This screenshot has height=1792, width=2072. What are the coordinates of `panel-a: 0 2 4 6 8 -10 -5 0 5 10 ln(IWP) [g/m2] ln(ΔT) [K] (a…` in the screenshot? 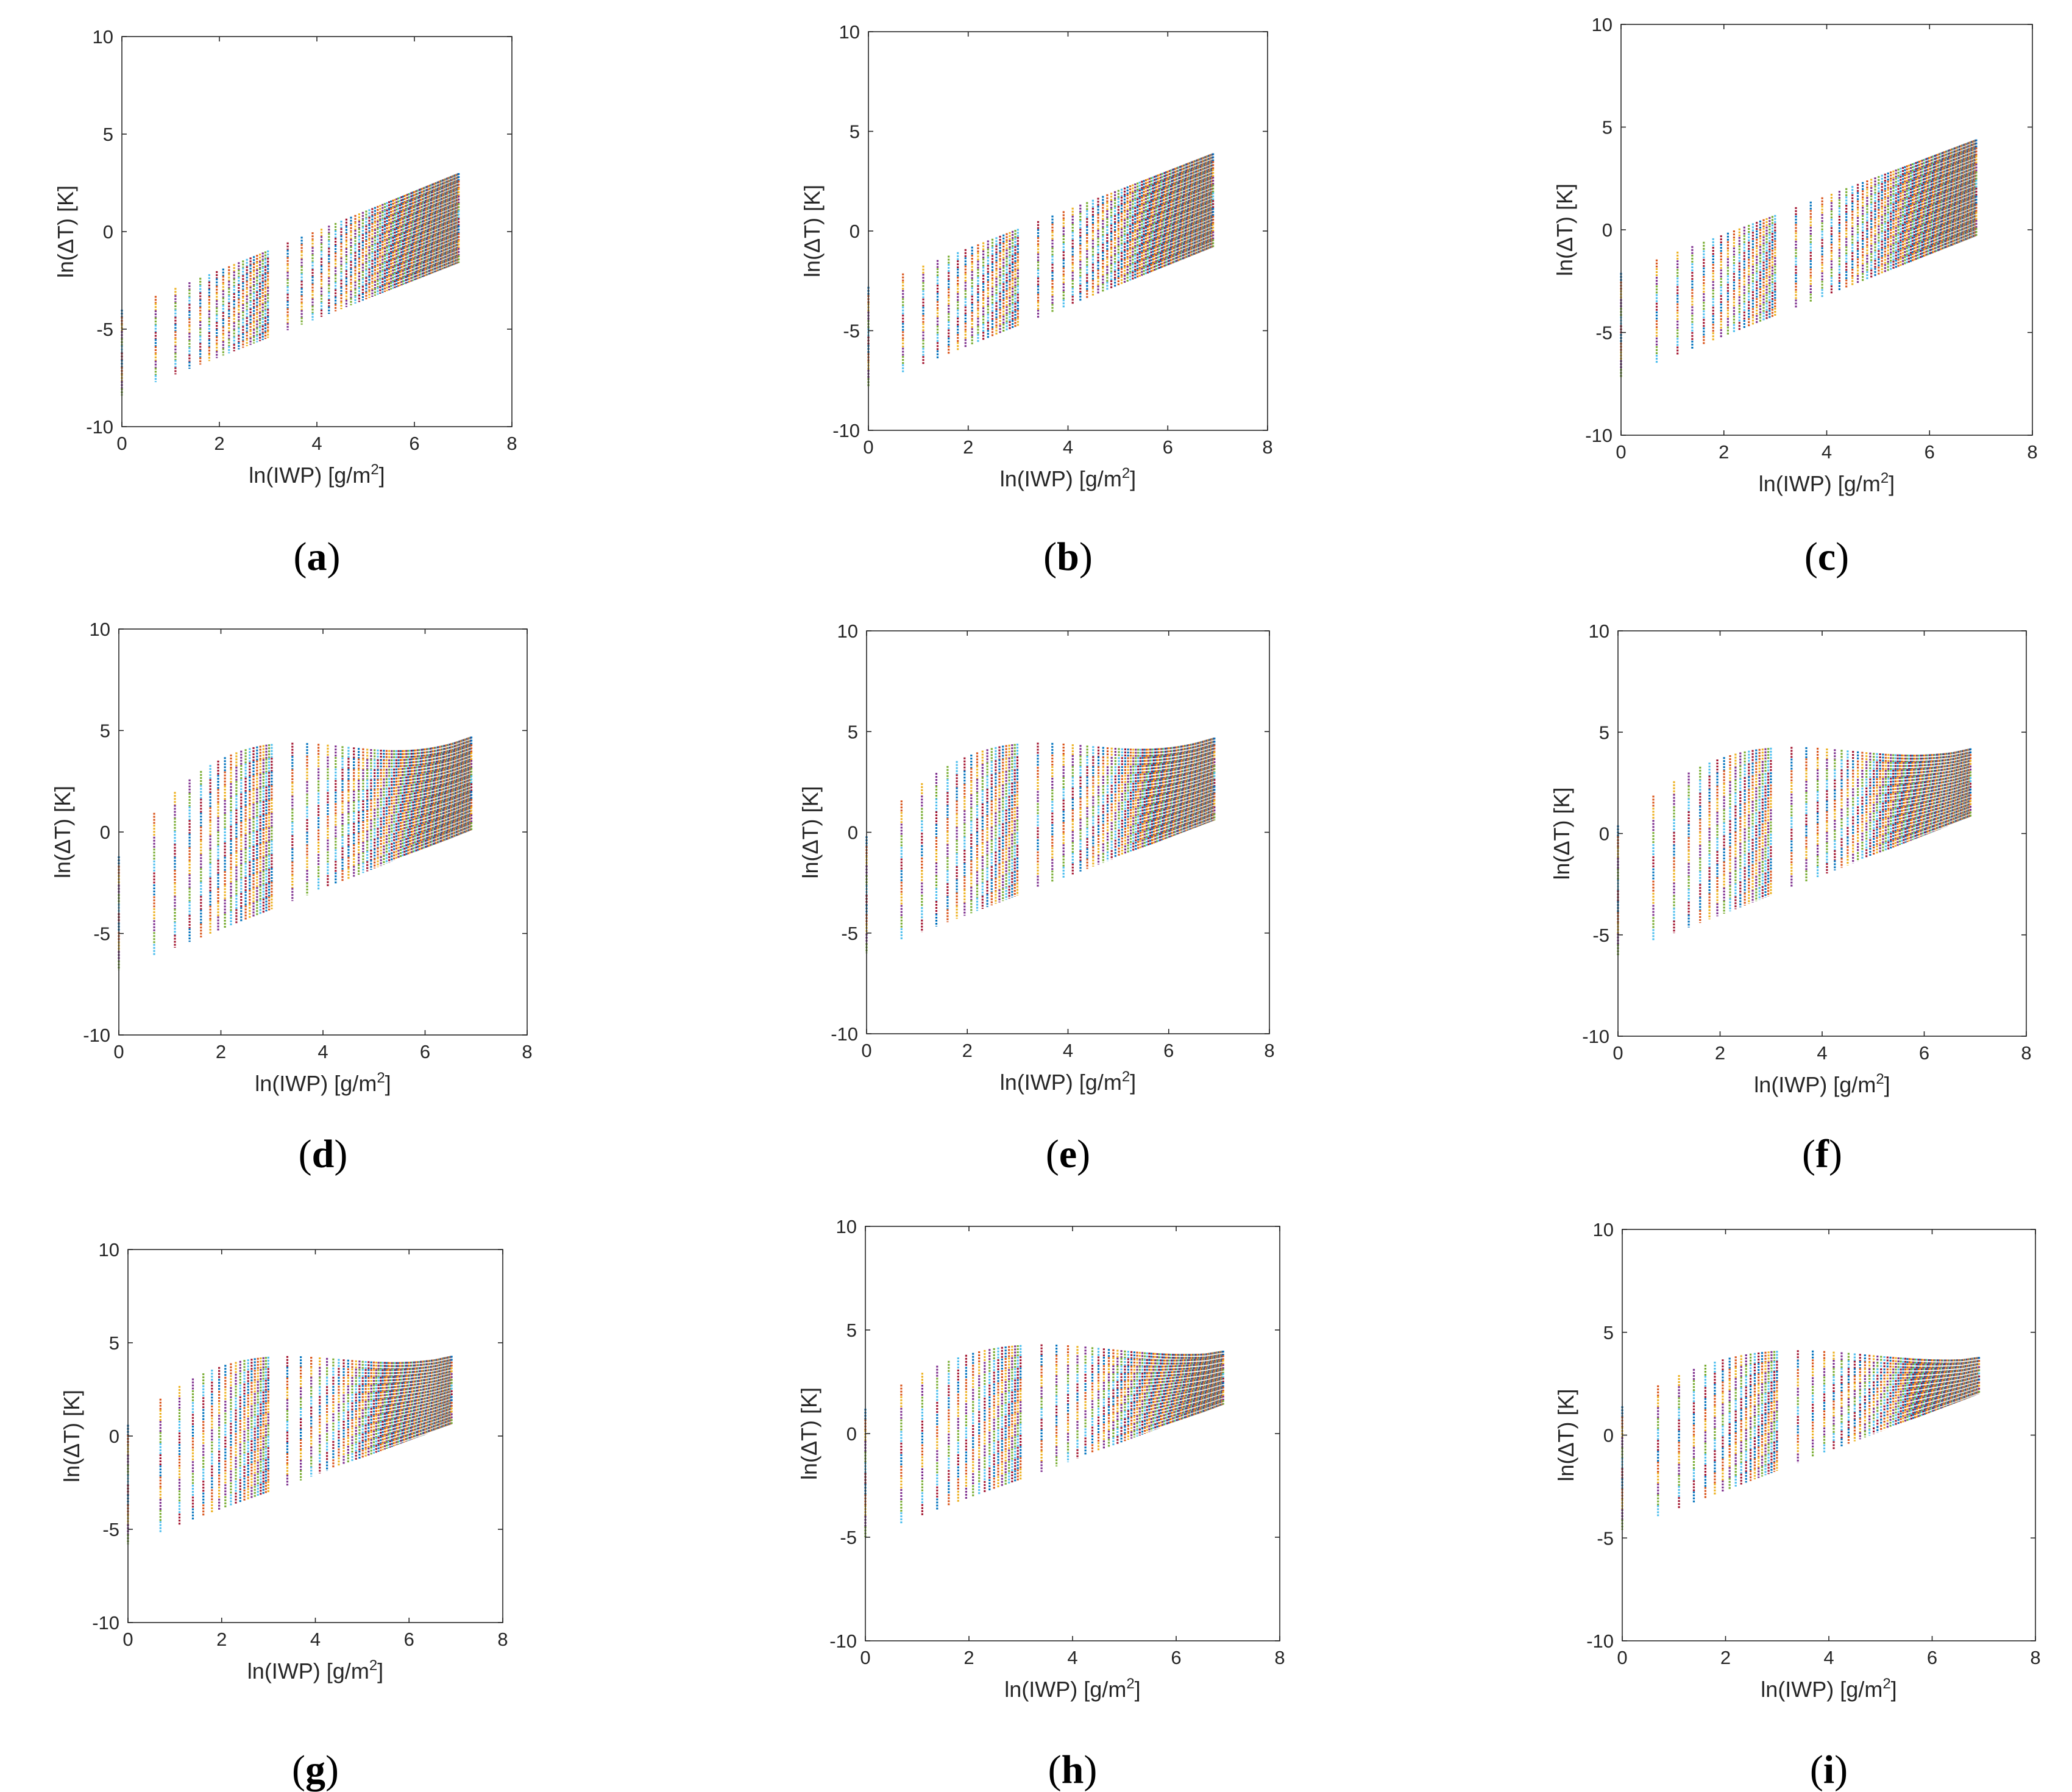 It's located at (285, 302).